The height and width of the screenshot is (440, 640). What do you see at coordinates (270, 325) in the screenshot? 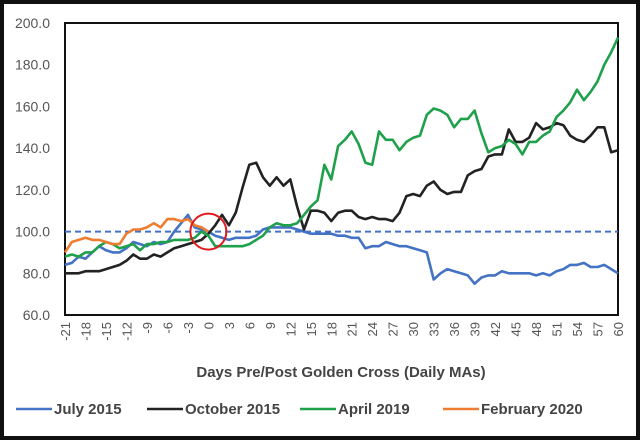
I see `x-tick-label: 9` at bounding box center [270, 325].